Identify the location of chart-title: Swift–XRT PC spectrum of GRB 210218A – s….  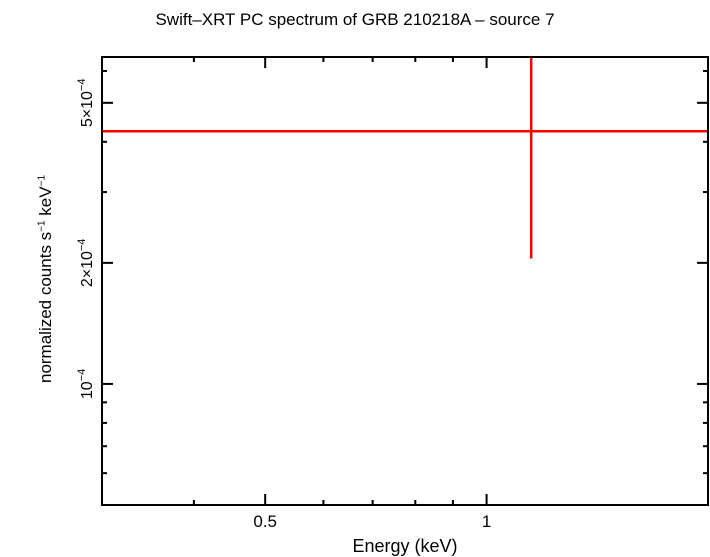
(355, 19).